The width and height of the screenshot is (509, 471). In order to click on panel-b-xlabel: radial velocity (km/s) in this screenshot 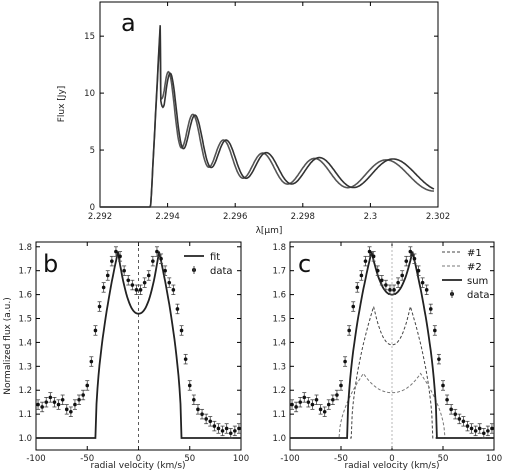, I will do `click(137, 466)`.